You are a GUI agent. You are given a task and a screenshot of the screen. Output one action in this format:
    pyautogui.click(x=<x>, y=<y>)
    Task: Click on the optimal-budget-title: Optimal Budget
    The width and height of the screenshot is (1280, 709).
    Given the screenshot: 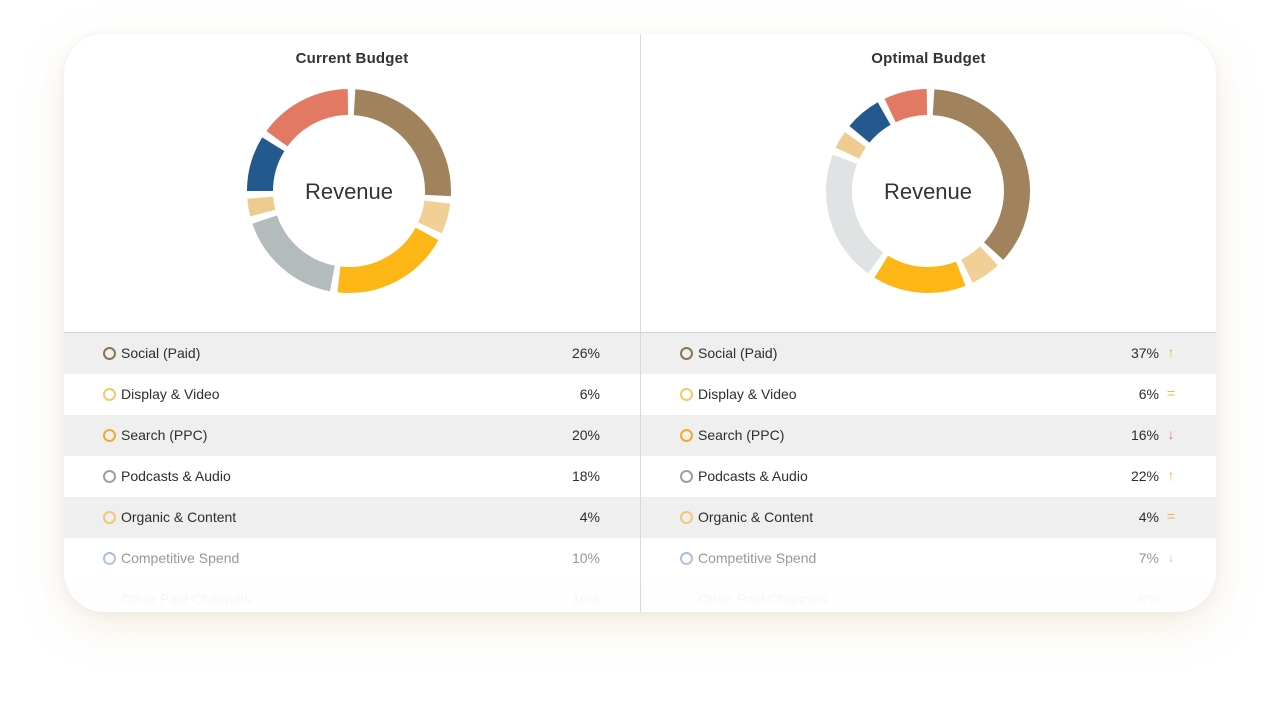 What is the action you would take?
    pyautogui.click(x=928, y=58)
    